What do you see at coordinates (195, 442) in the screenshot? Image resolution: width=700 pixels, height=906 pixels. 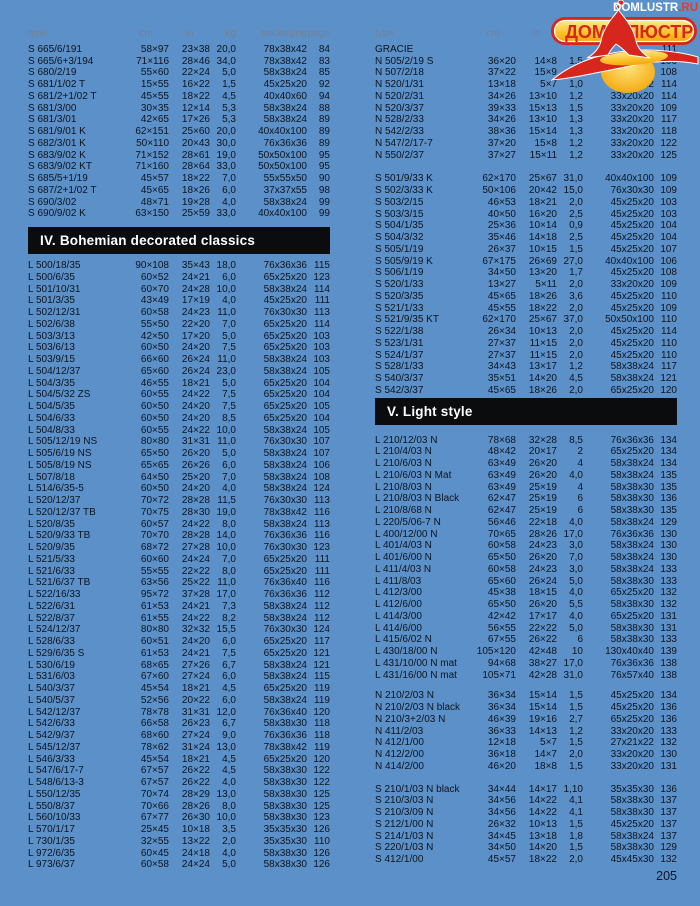 I see `size-in: 31×31` at bounding box center [195, 442].